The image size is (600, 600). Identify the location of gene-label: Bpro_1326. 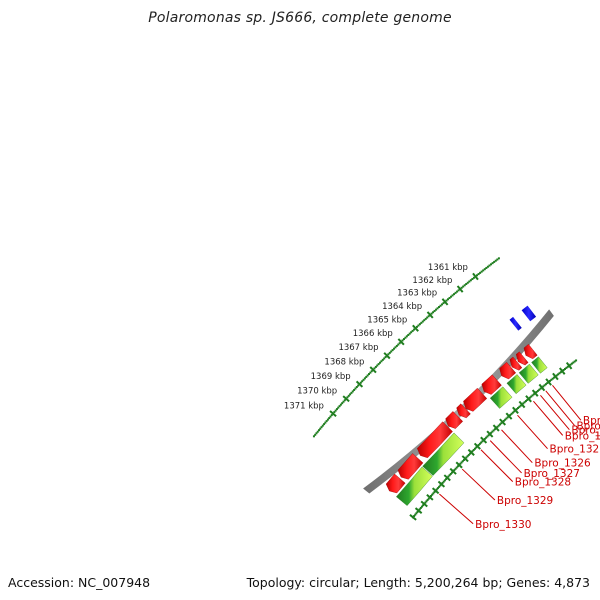
(562, 464).